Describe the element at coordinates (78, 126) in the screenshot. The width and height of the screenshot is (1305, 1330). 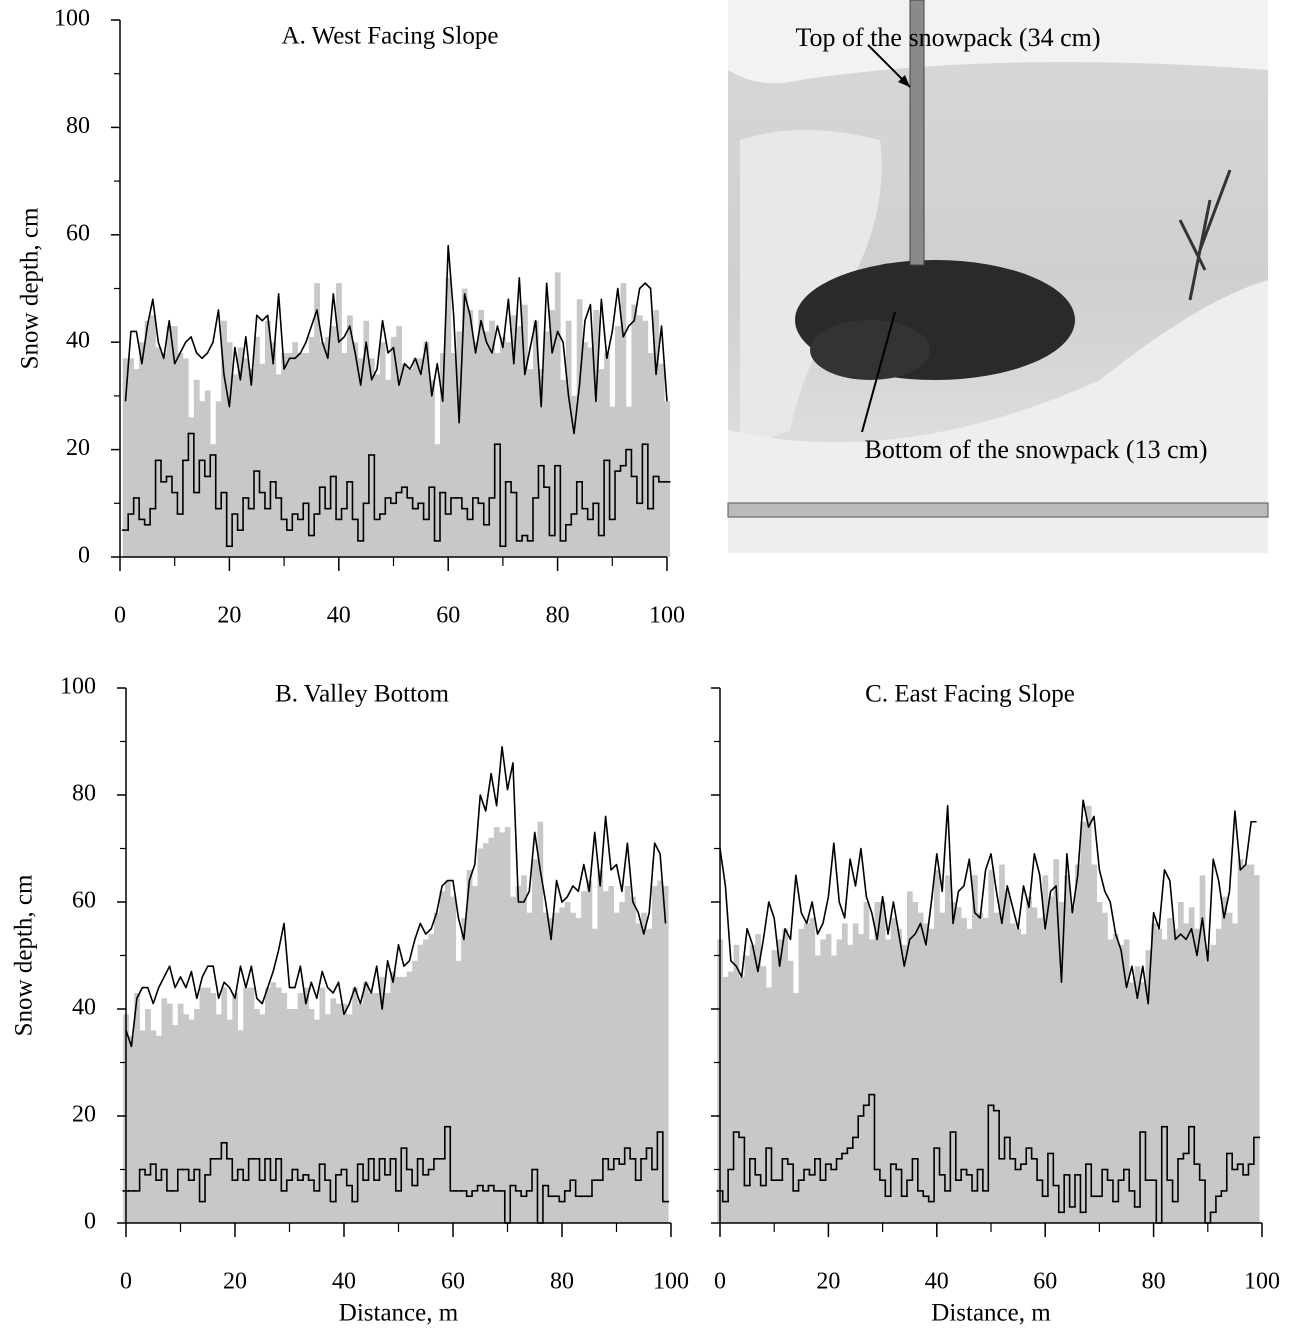
I see `y-tick-label: 80` at that location.